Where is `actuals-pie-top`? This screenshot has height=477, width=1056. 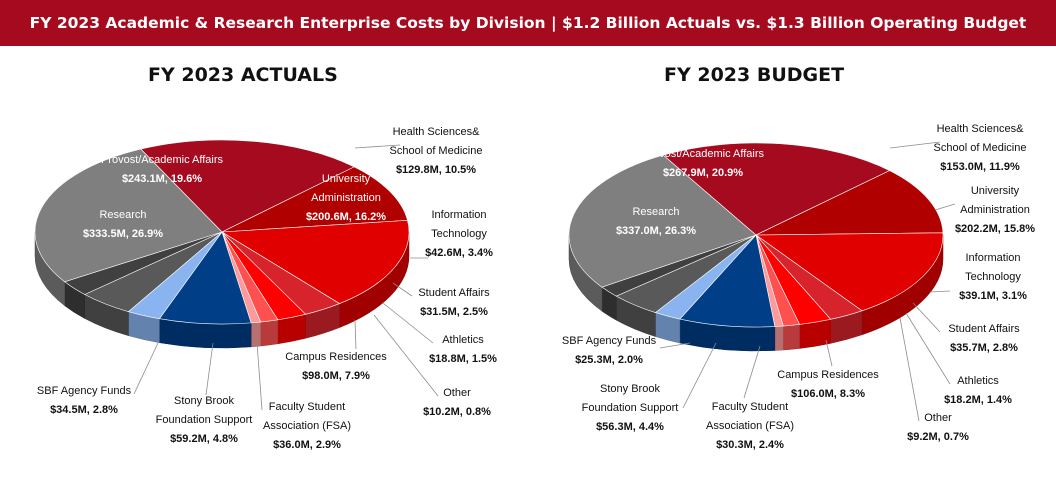
actuals-pie-top is located at coordinates (222, 232).